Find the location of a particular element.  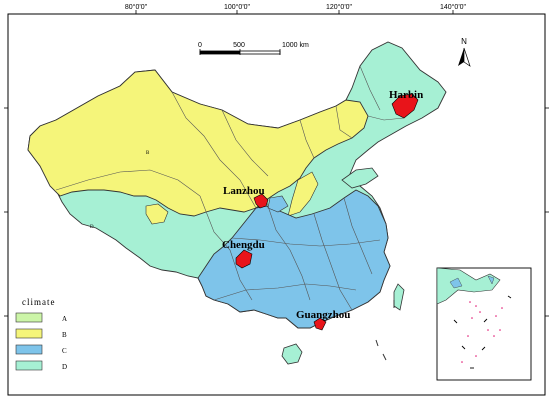

city-guangzhou-area is located at coordinates (320, 324).